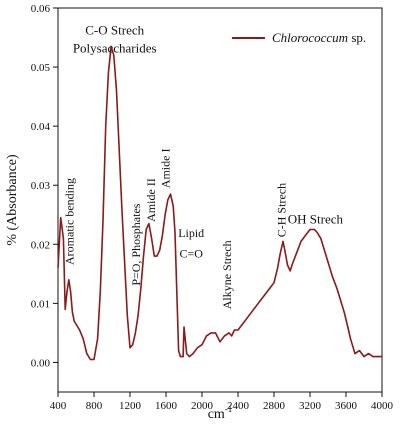 This screenshot has height=425, width=400. I want to click on peak-annotation: C-O Strech, so click(114, 30).